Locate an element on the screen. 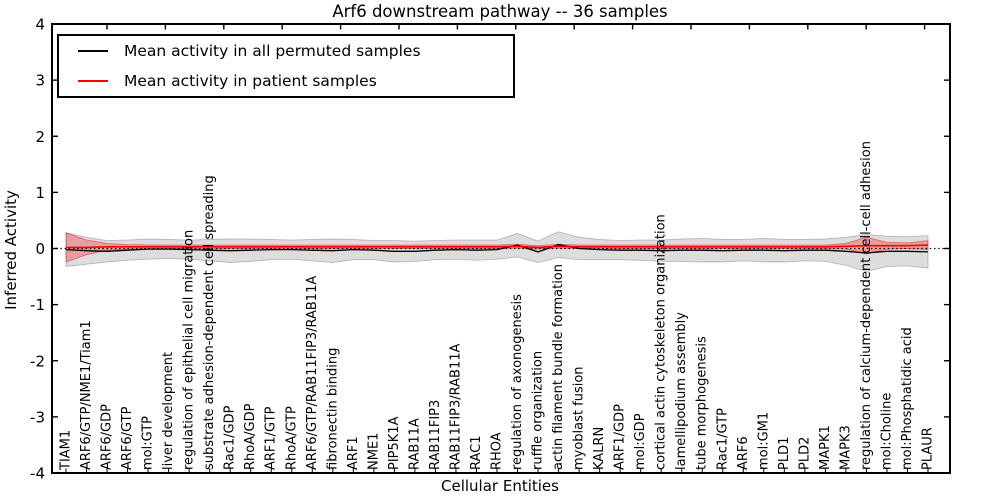  legend-label-patient: Mean activity in patient samples is located at coordinates (250, 81).